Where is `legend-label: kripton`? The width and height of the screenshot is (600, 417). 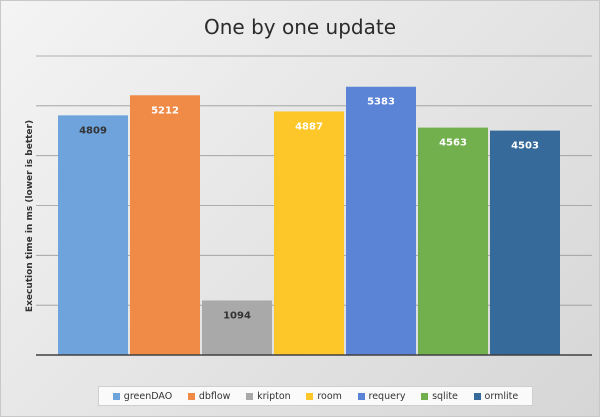 legend-label: kripton is located at coordinates (274, 396).